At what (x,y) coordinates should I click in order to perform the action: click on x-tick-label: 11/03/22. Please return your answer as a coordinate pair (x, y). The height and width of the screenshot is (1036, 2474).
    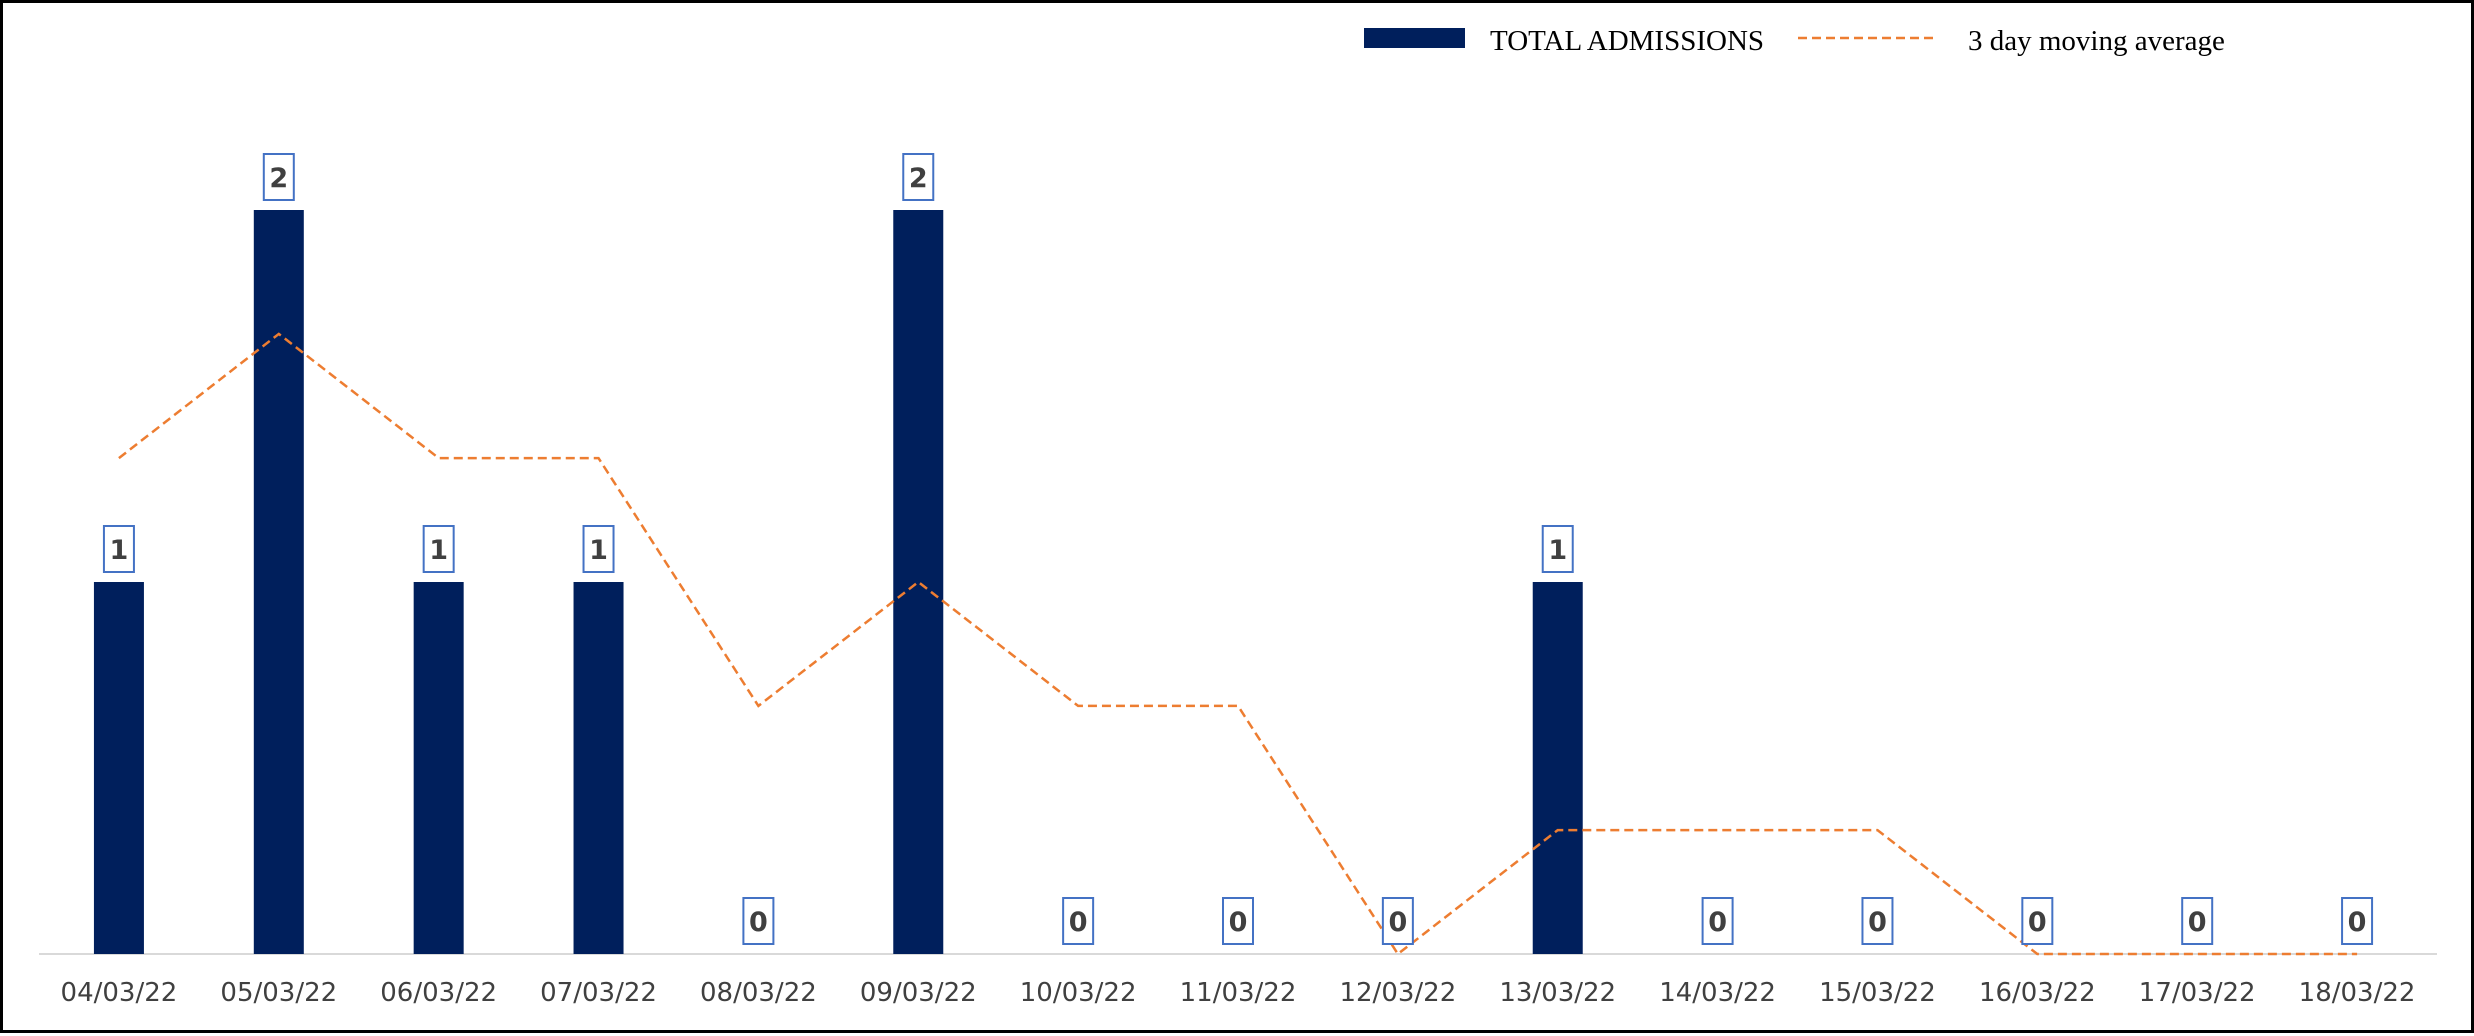
    Looking at the image, I should click on (1238, 993).